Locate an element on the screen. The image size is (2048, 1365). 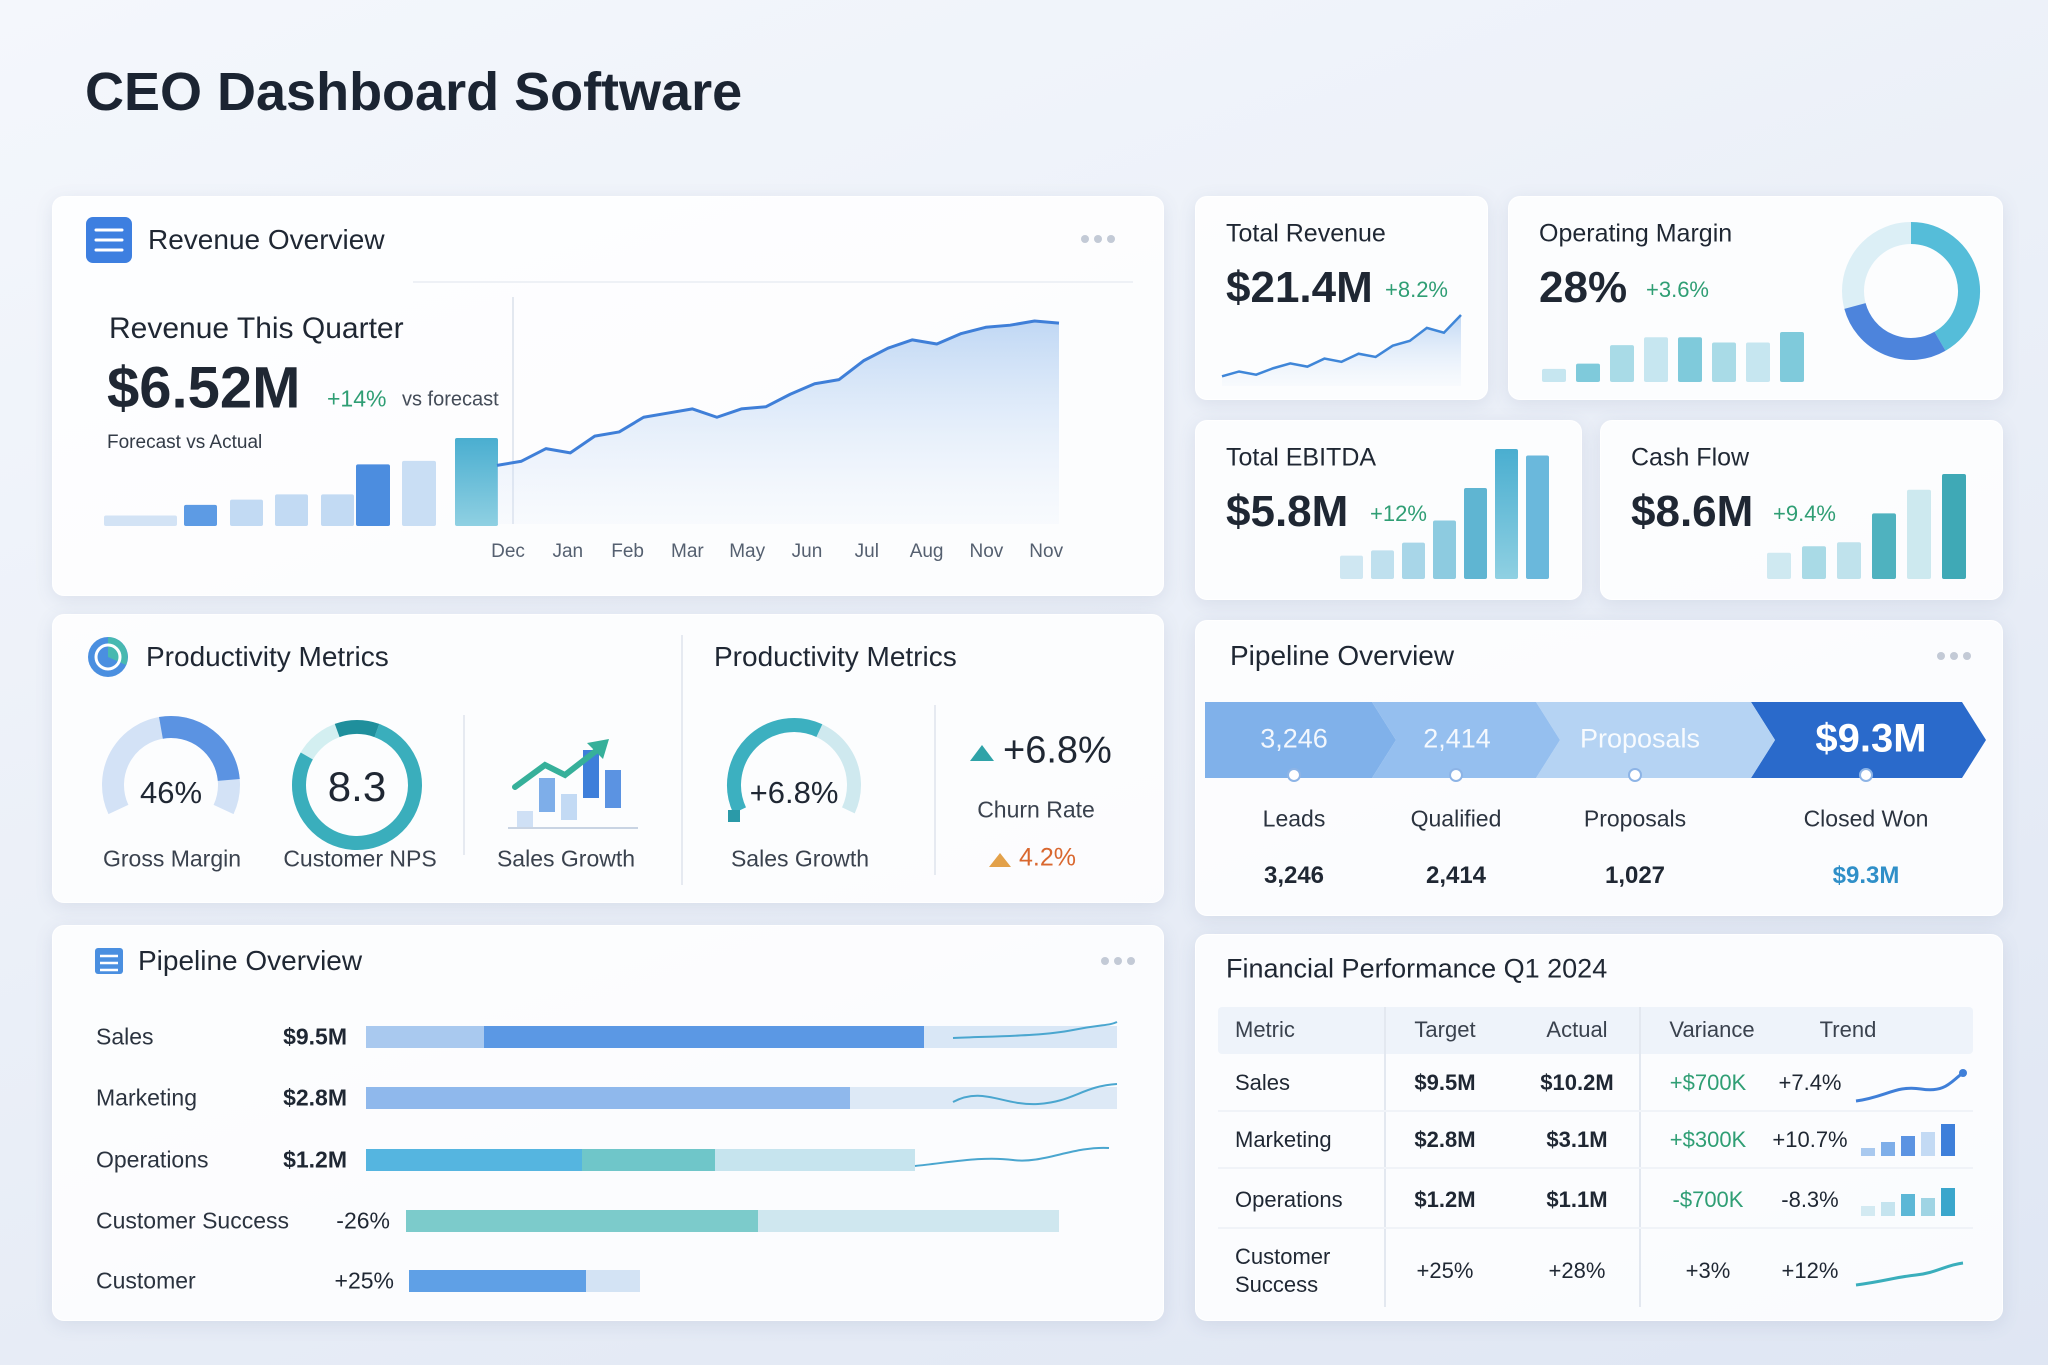
ring-fill is located at coordinates (357, 729).